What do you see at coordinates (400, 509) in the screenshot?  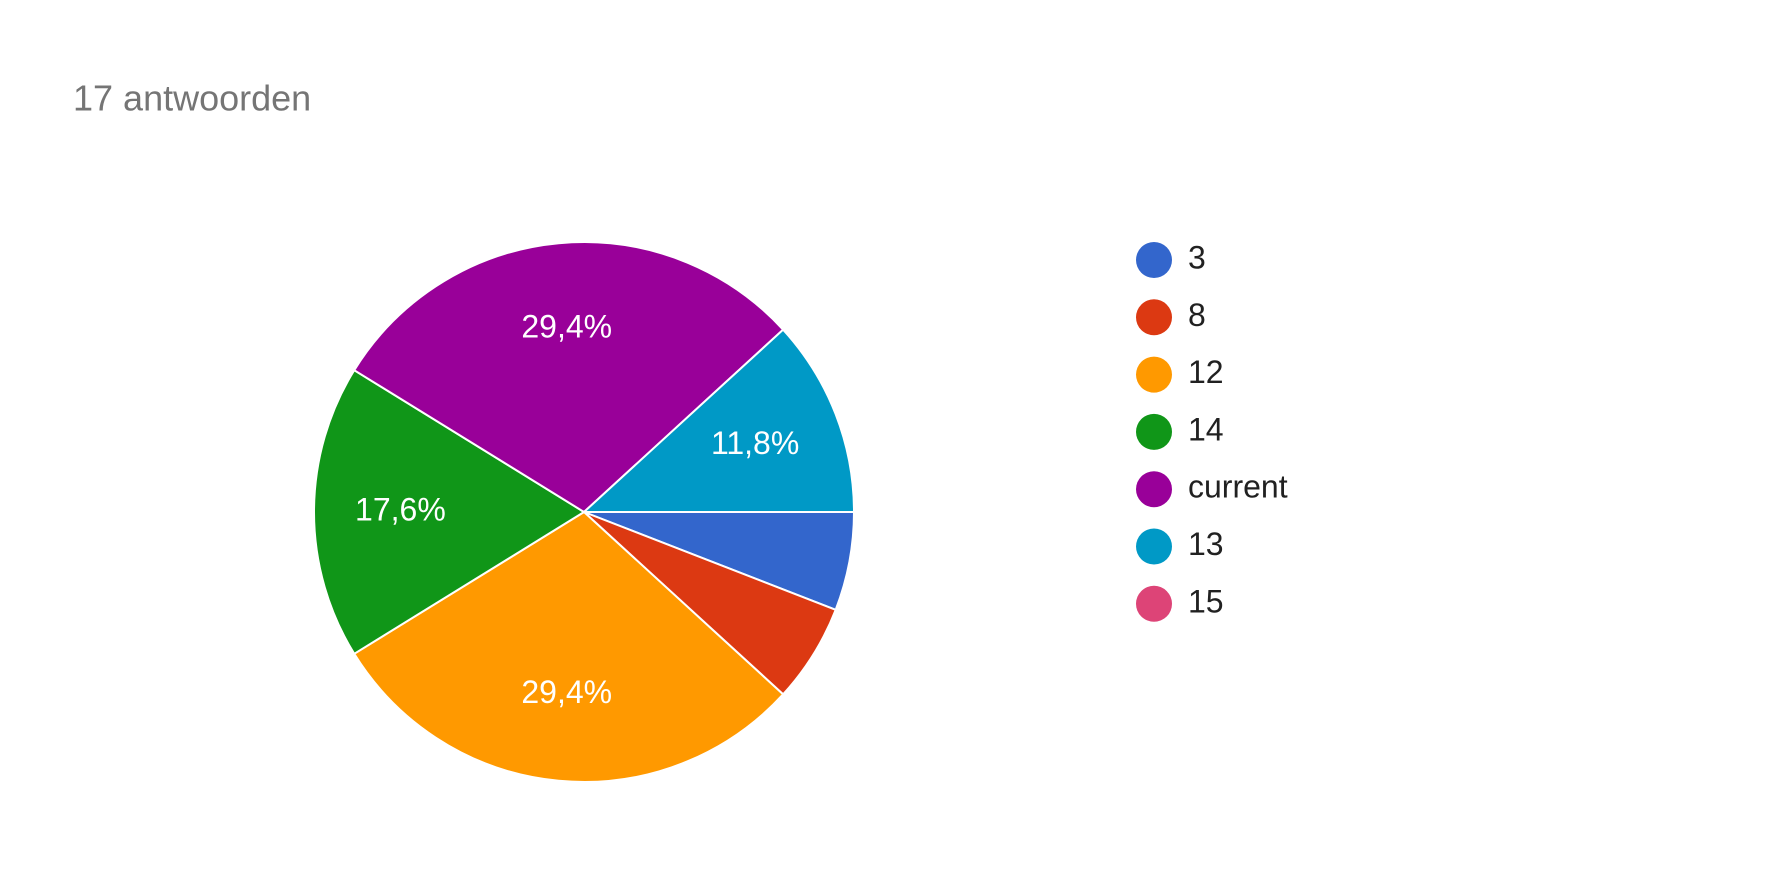 I see `slice-label: 17,6%` at bounding box center [400, 509].